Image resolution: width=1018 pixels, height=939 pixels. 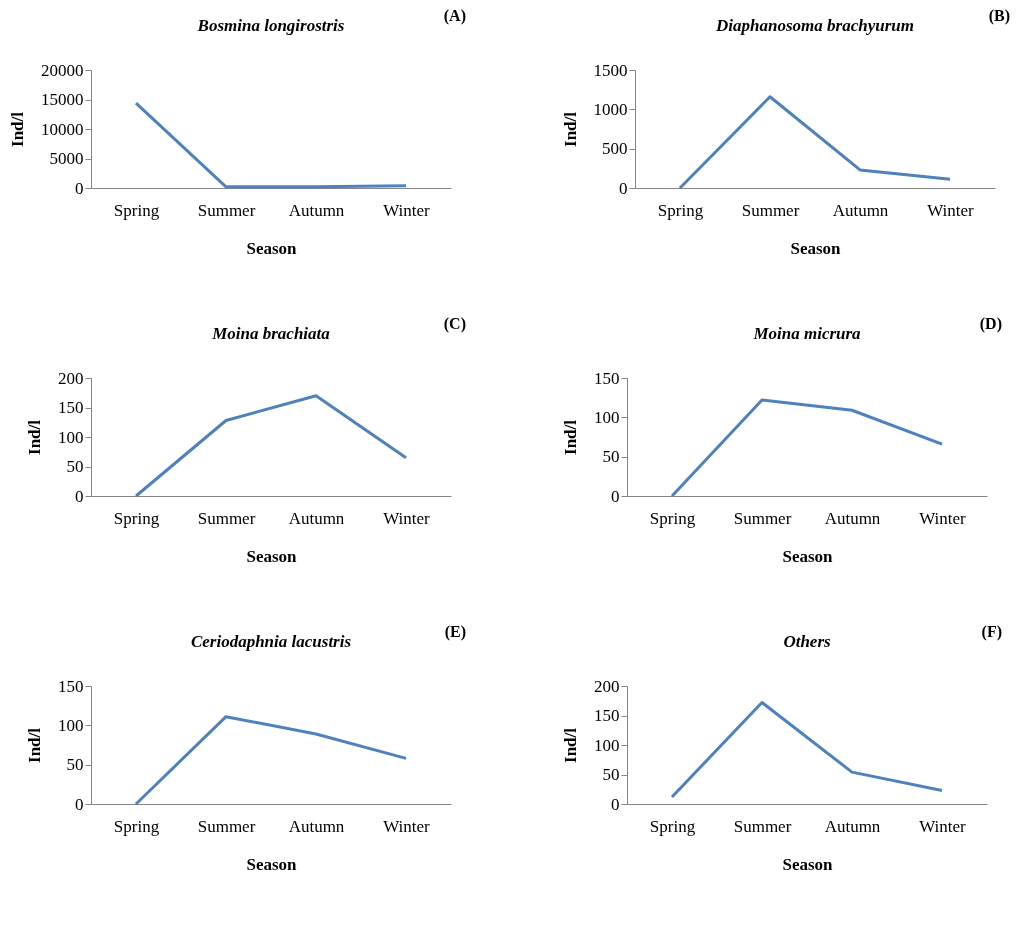 I want to click on y-tick-label: 1500, so click(x=610, y=70).